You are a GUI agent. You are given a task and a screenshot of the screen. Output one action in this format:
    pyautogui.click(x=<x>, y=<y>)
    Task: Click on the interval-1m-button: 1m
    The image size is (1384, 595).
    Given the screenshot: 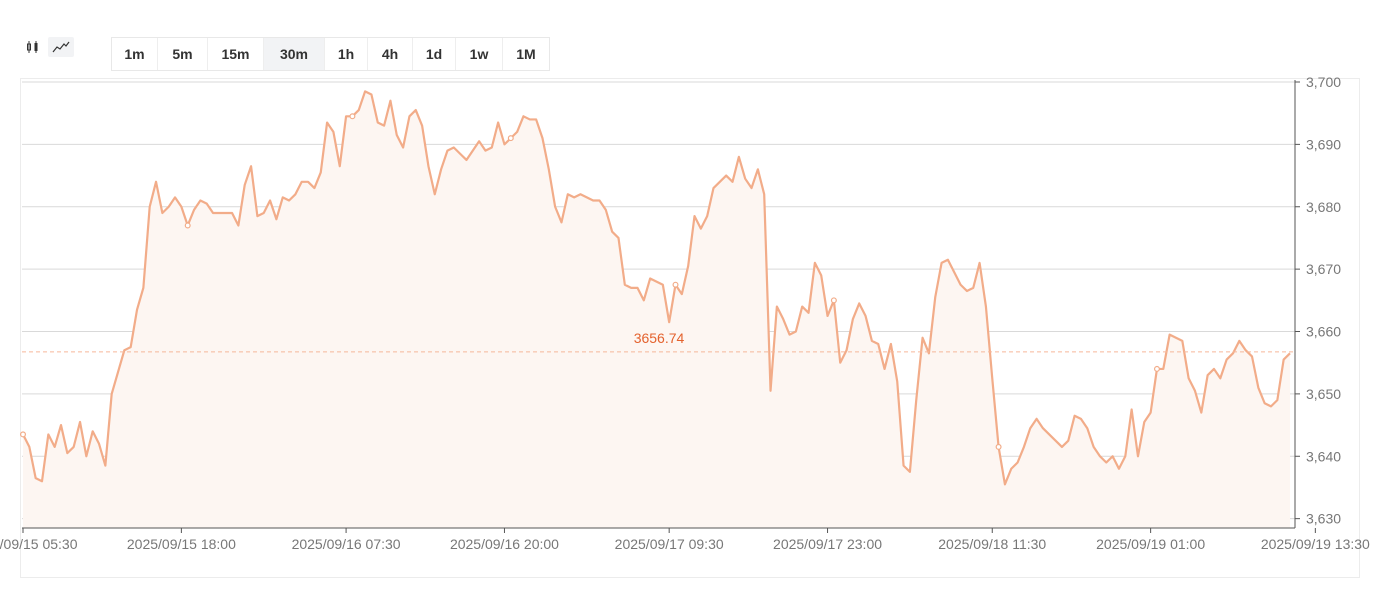 What is the action you would take?
    pyautogui.click(x=135, y=54)
    